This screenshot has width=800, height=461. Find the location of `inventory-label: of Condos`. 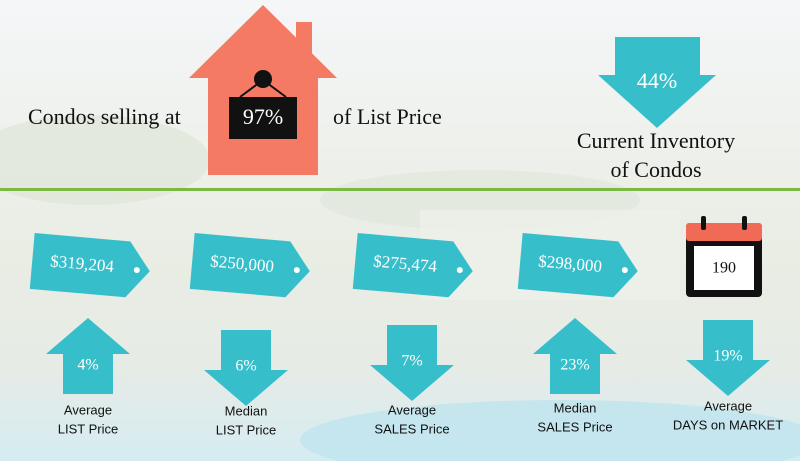

inventory-label: of Condos is located at coordinates (655, 169).